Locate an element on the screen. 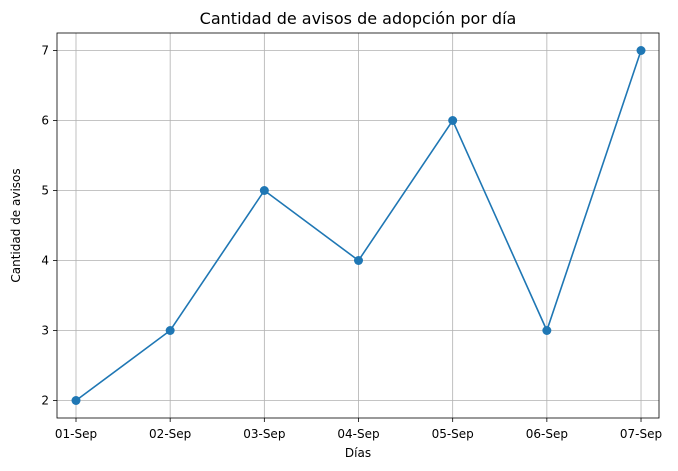 This screenshot has width=678, height=471. y-tick-label: 4 is located at coordinates (45, 261).